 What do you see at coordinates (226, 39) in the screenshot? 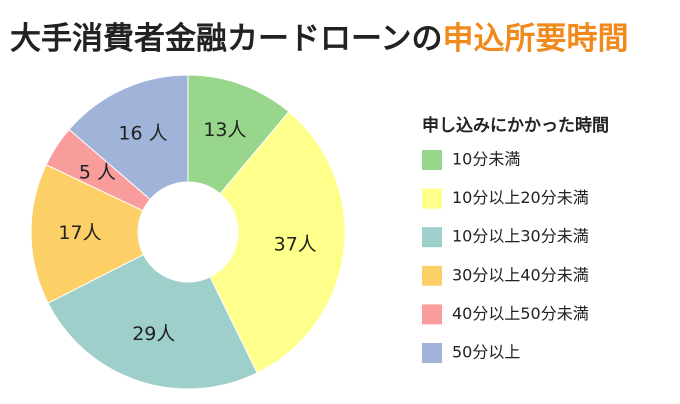
I see `title-main: 大手消費者金融カードローンの` at bounding box center [226, 39].